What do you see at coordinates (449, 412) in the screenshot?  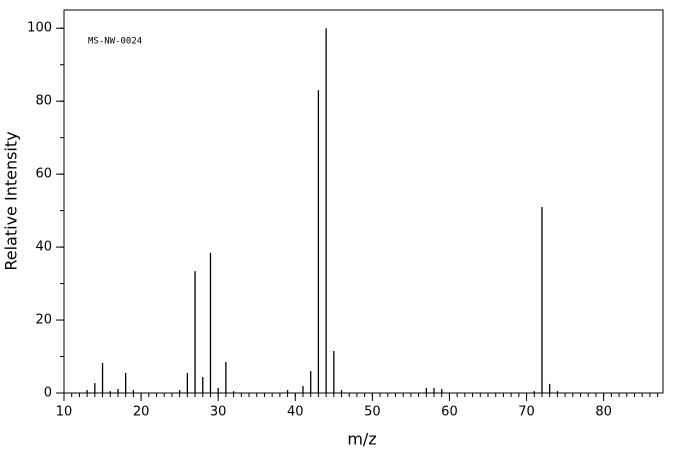 I see `x-tick-label: 60` at bounding box center [449, 412].